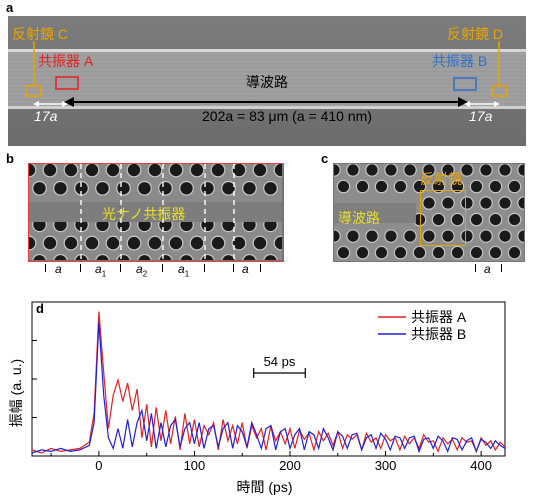 This screenshot has width=535, height=500. I want to click on scale-b-label-4: a1, so click(184, 270).